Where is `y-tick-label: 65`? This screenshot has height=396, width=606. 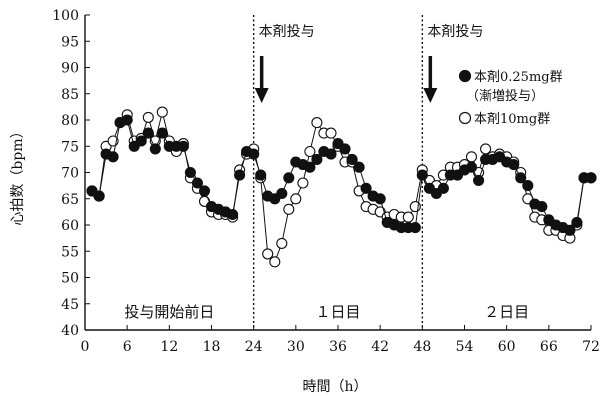
y-tick-label: 65 is located at coordinates (70, 200).